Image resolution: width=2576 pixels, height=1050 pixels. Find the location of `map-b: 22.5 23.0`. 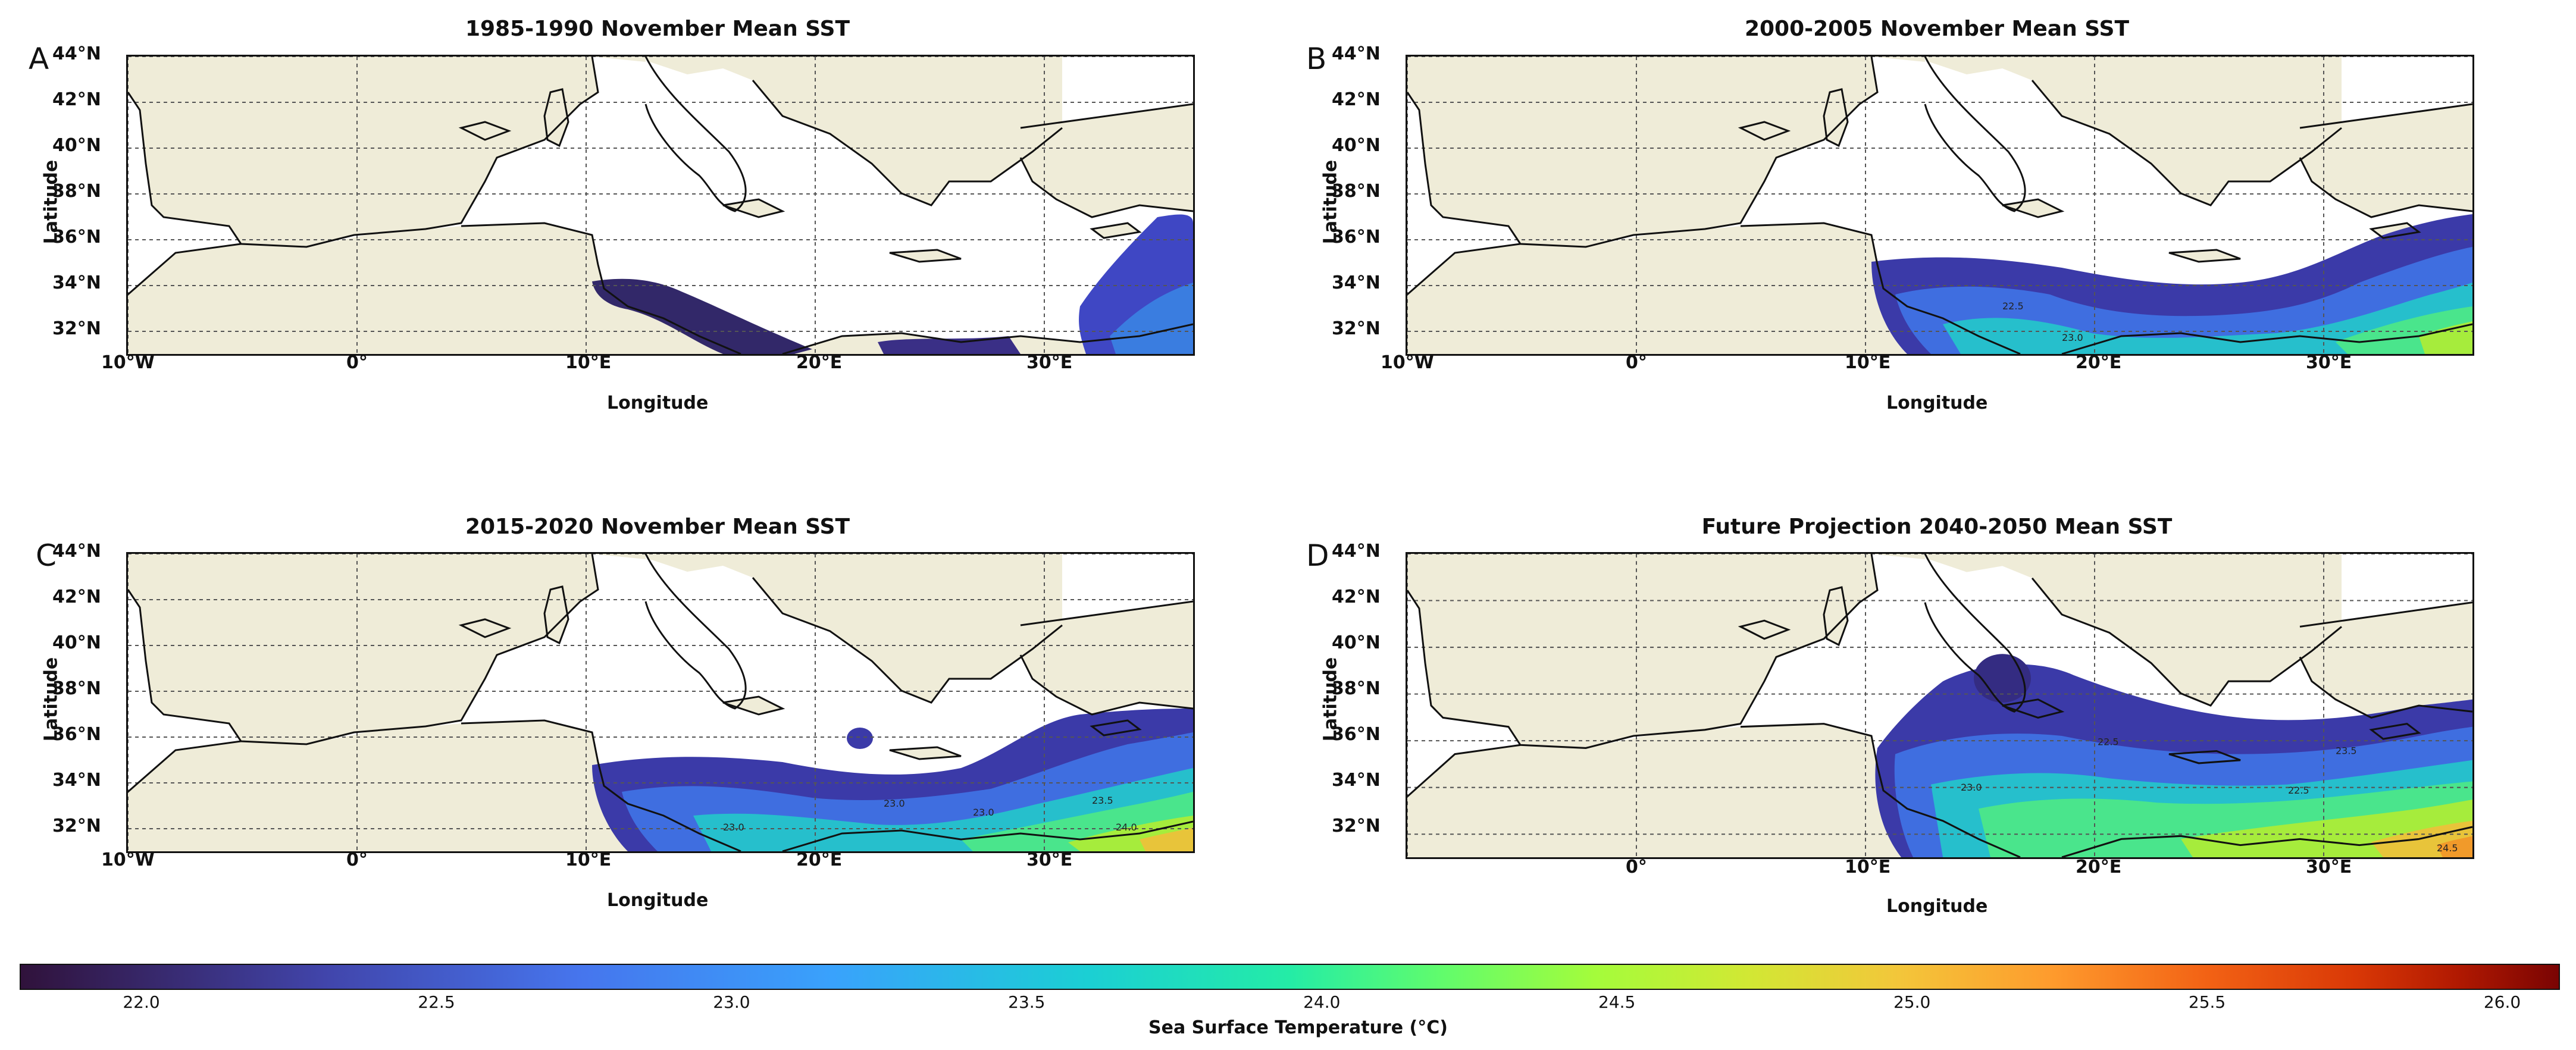

map-b: 22.5 23.0 is located at coordinates (1940, 205).